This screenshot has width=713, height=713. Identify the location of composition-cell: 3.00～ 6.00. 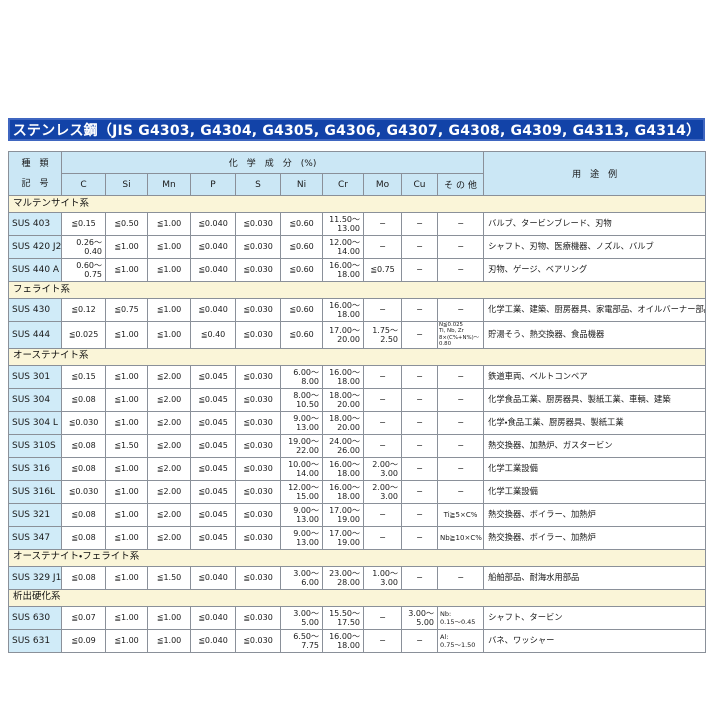
(301, 577).